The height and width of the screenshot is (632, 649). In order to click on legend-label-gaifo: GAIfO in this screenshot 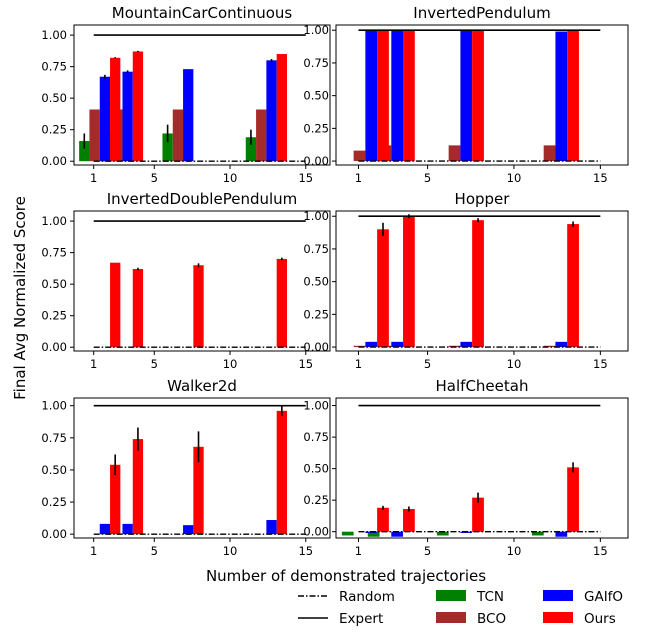, I will do `click(603, 597)`.